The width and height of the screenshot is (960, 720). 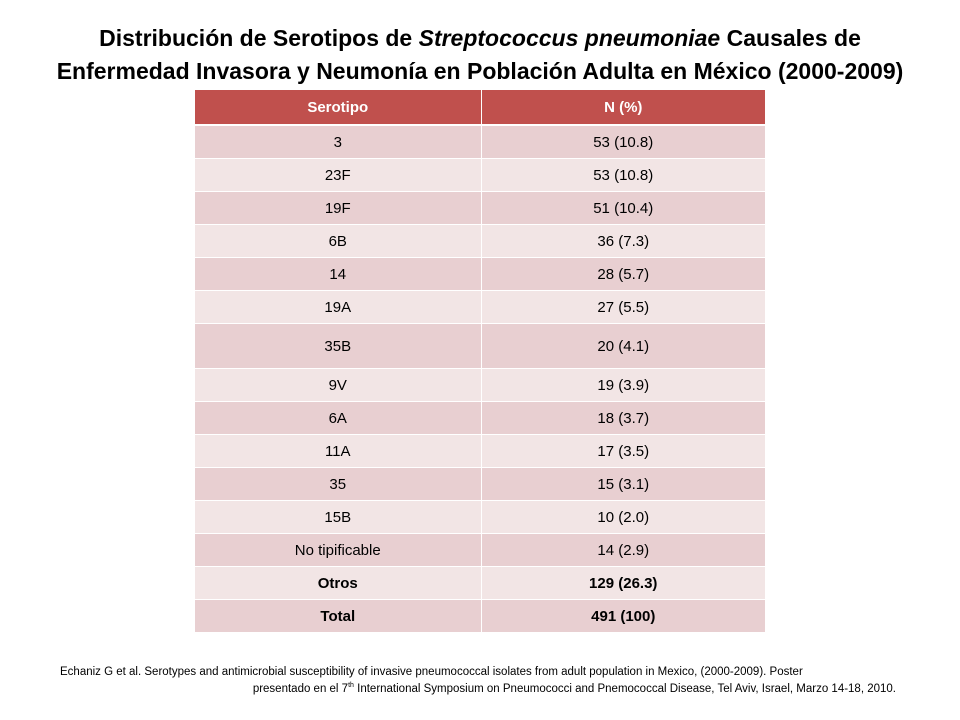 What do you see at coordinates (300, 689) in the screenshot?
I see `citation-line2-pre: presentado en el 7` at bounding box center [300, 689].